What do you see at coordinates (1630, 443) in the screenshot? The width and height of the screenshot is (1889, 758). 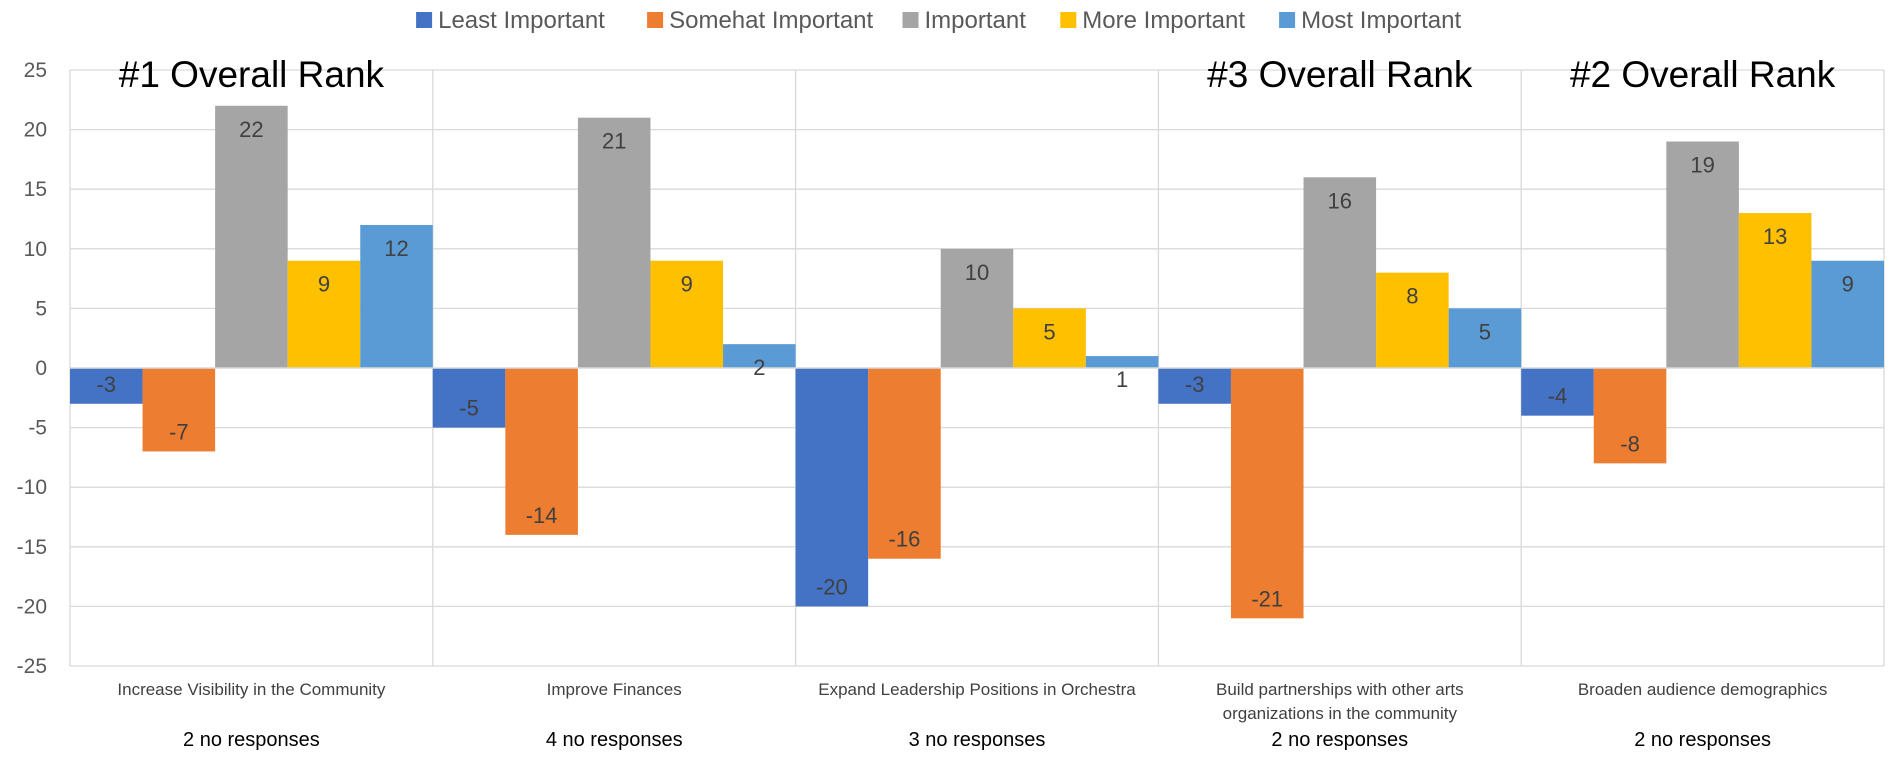 I see `data-label: -8` at bounding box center [1630, 443].